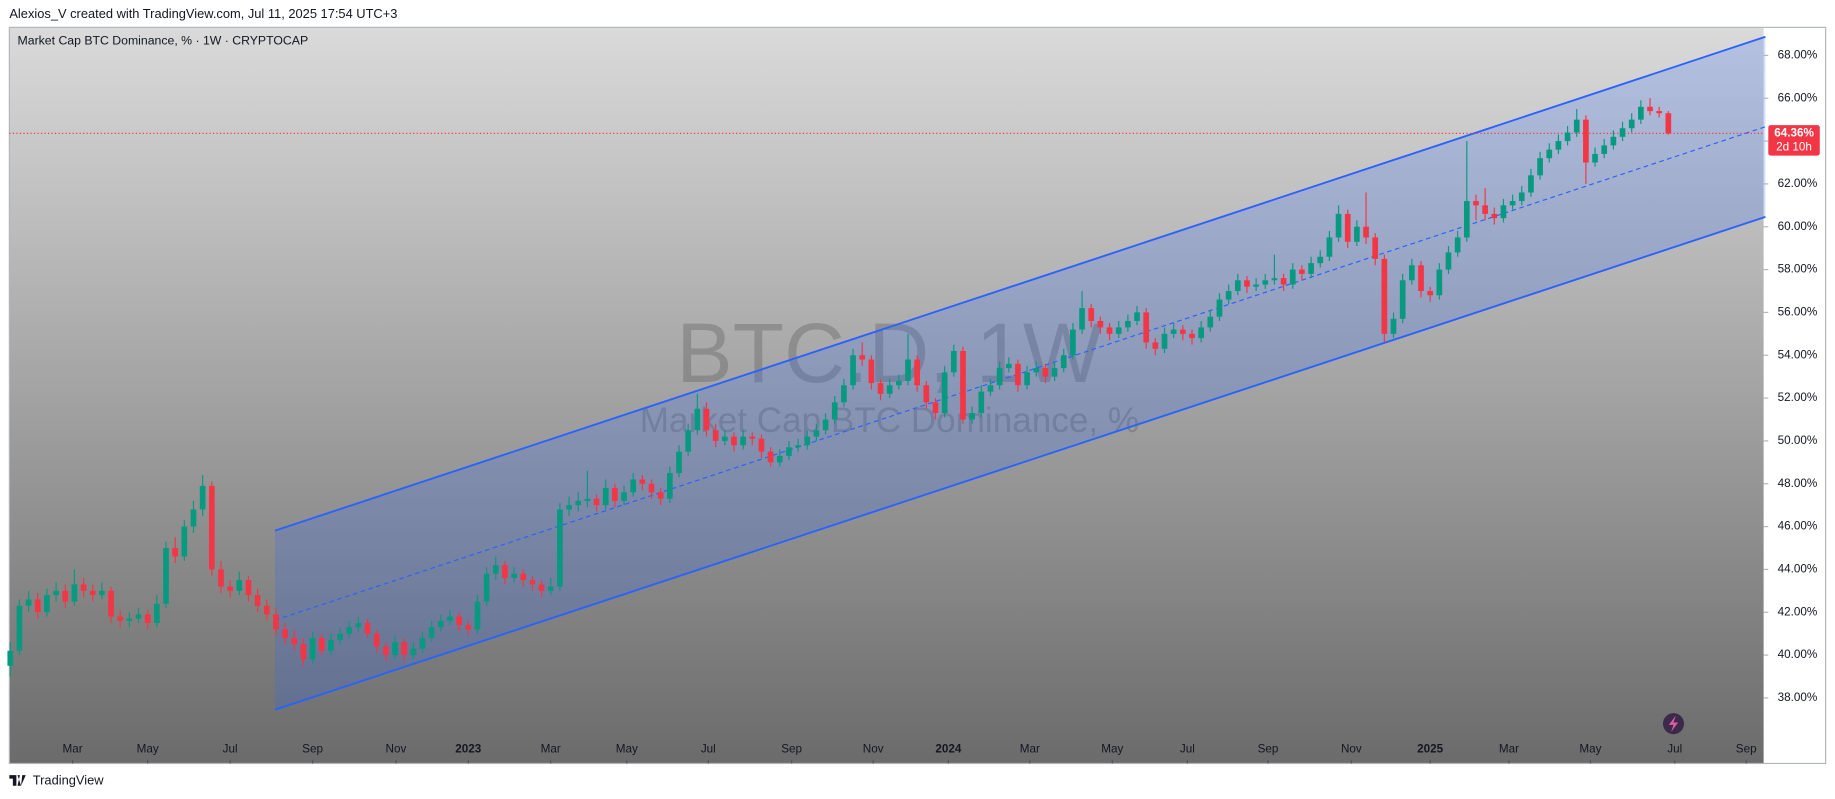 The image size is (1835, 799). What do you see at coordinates (889, 420) in the screenshot?
I see `watermark-subtitle: Market Cap BTC Dominance, %` at bounding box center [889, 420].